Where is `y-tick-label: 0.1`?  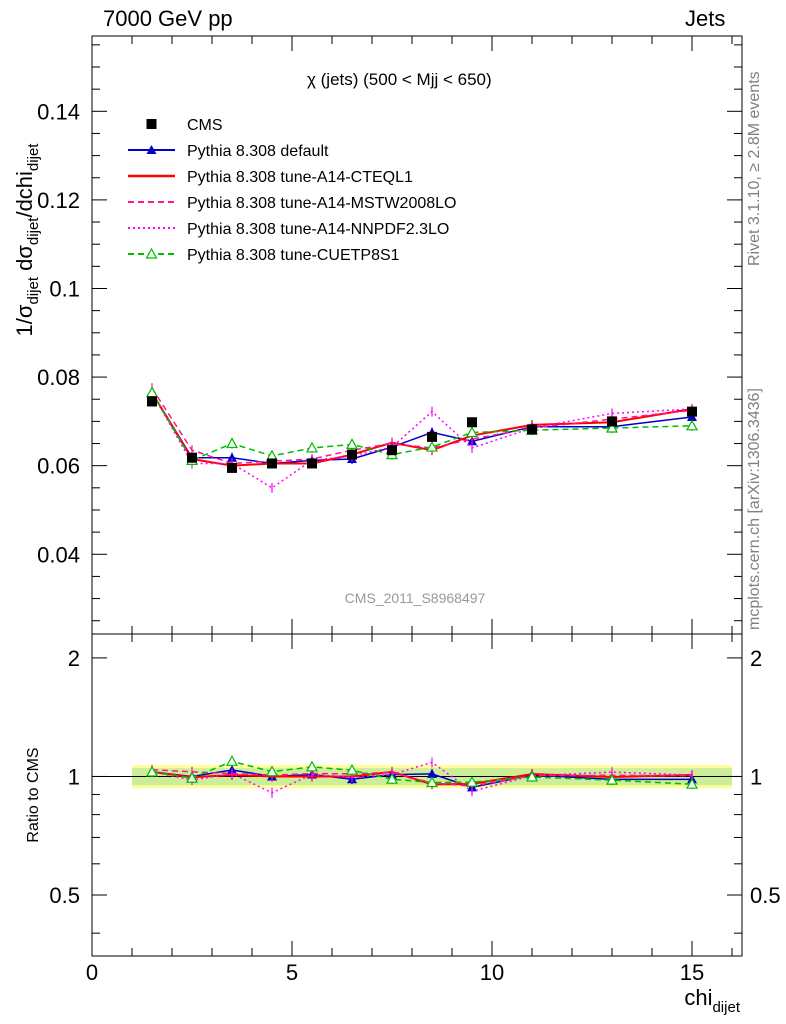 y-tick-label: 0.1 is located at coordinates (64, 288).